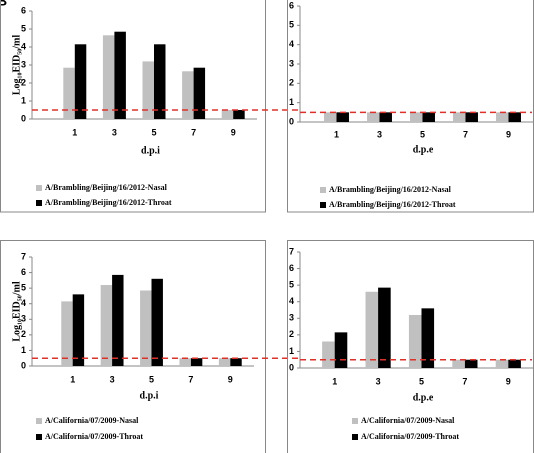  I want to click on x-axis-label: d.p.i, so click(150, 150).